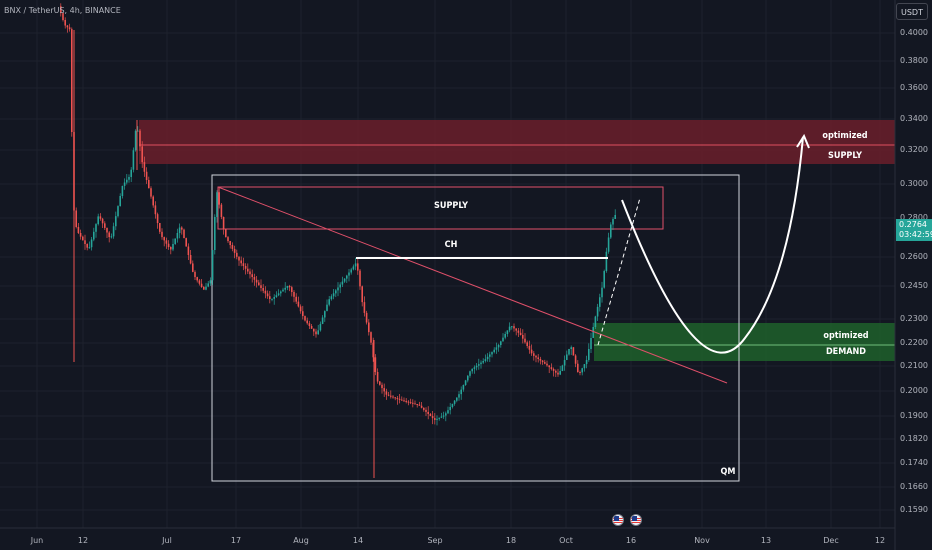 Image resolution: width=932 pixels, height=550 pixels. I want to click on price-tick-label: 0.4000, so click(914, 32).